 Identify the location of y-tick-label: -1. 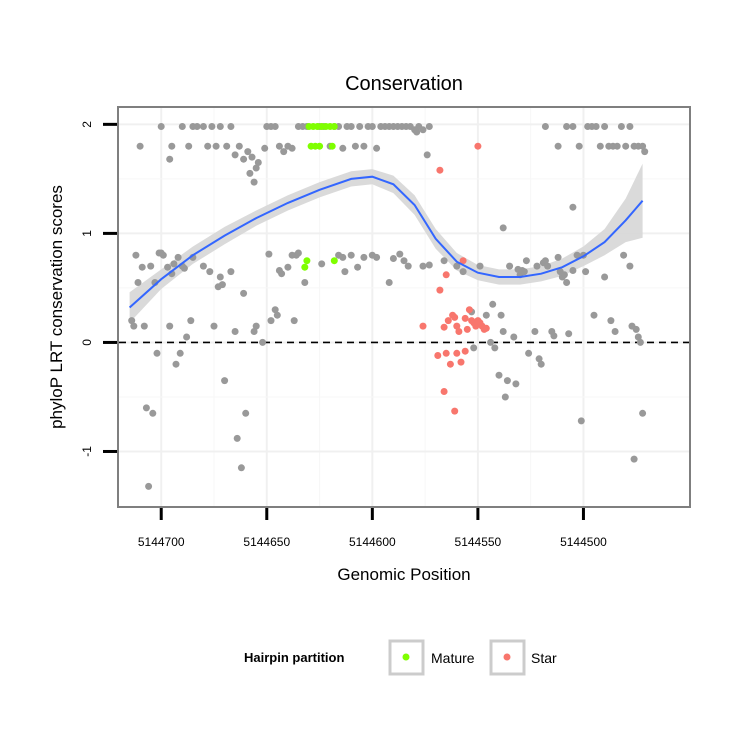
(87, 451).